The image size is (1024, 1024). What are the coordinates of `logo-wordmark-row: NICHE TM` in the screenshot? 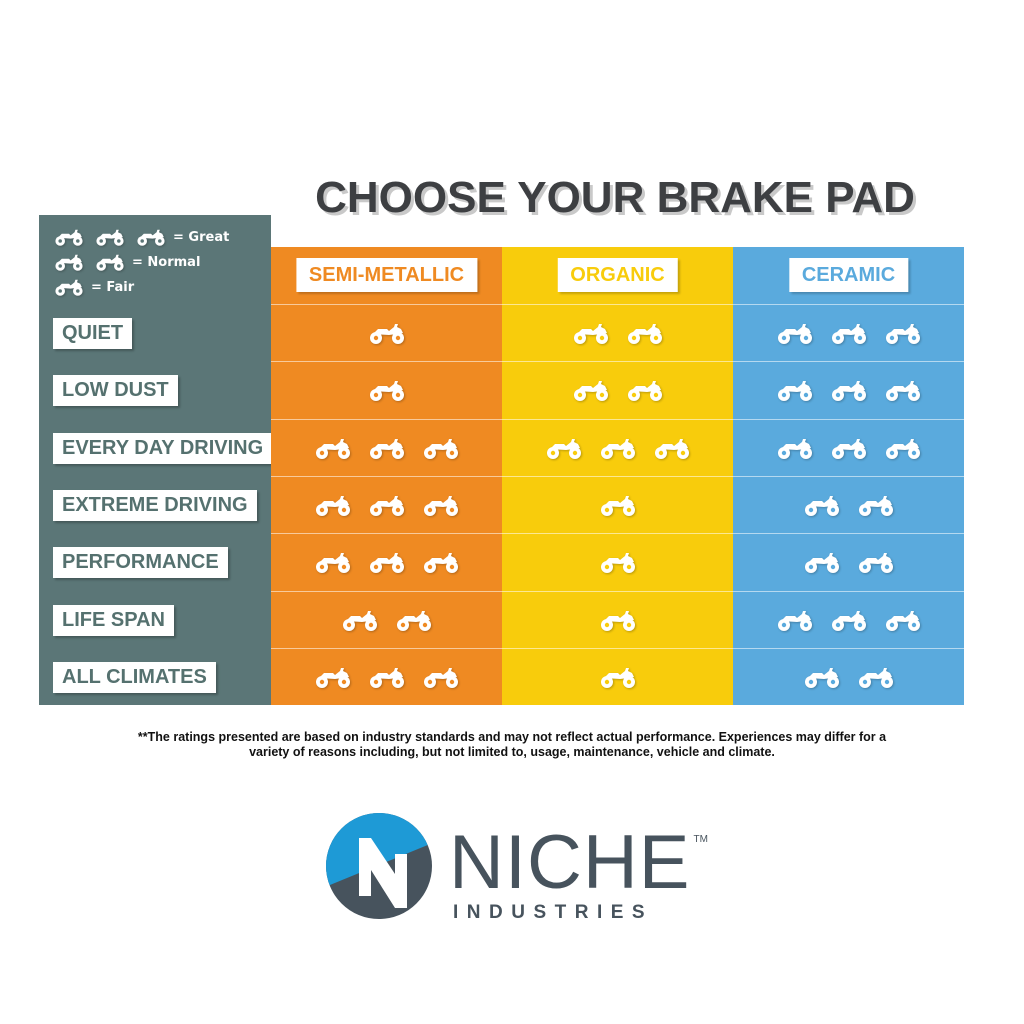 It's located at (578, 862).